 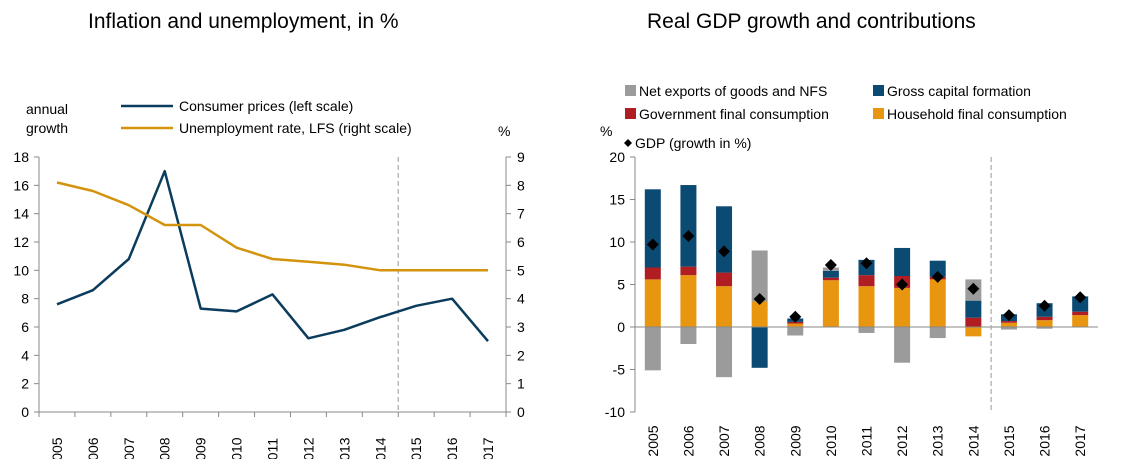 I want to click on bar-0-2008, so click(x=759, y=314).